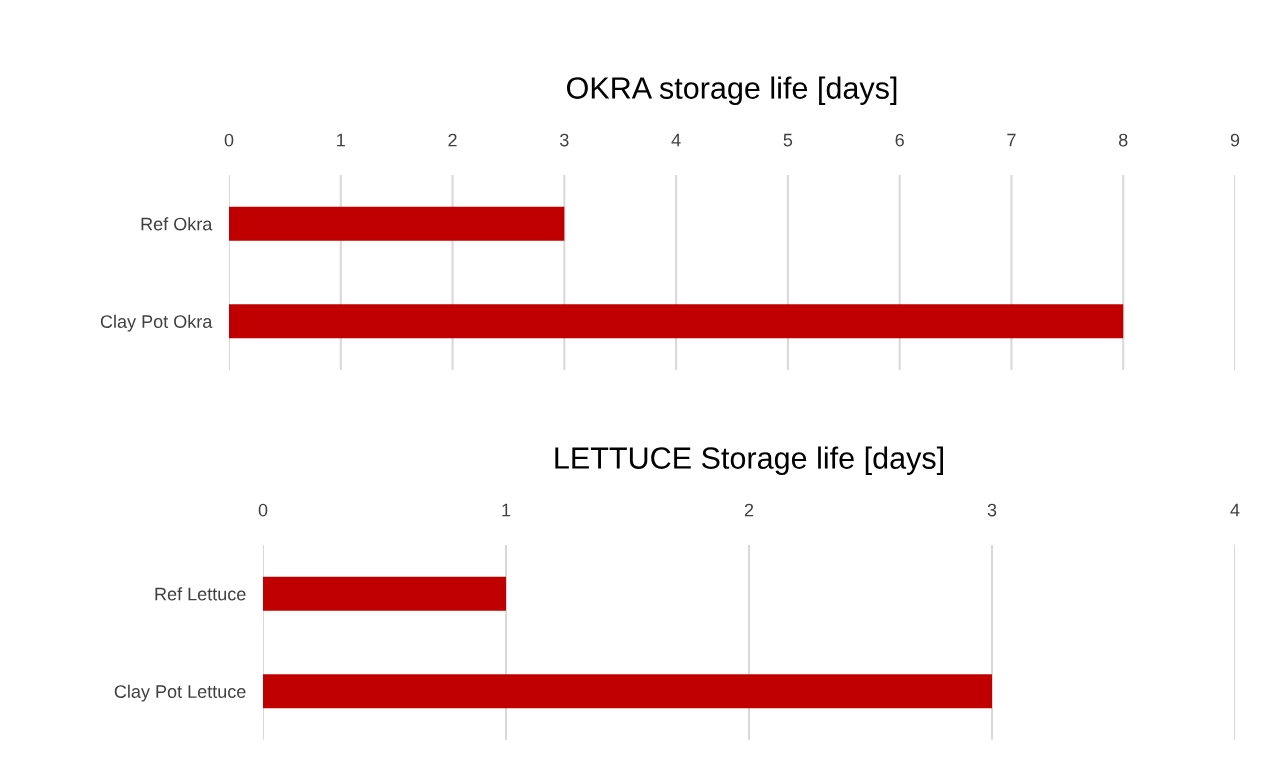 The height and width of the screenshot is (779, 1282). I want to click on x-tick-label: 8, so click(1123, 140).